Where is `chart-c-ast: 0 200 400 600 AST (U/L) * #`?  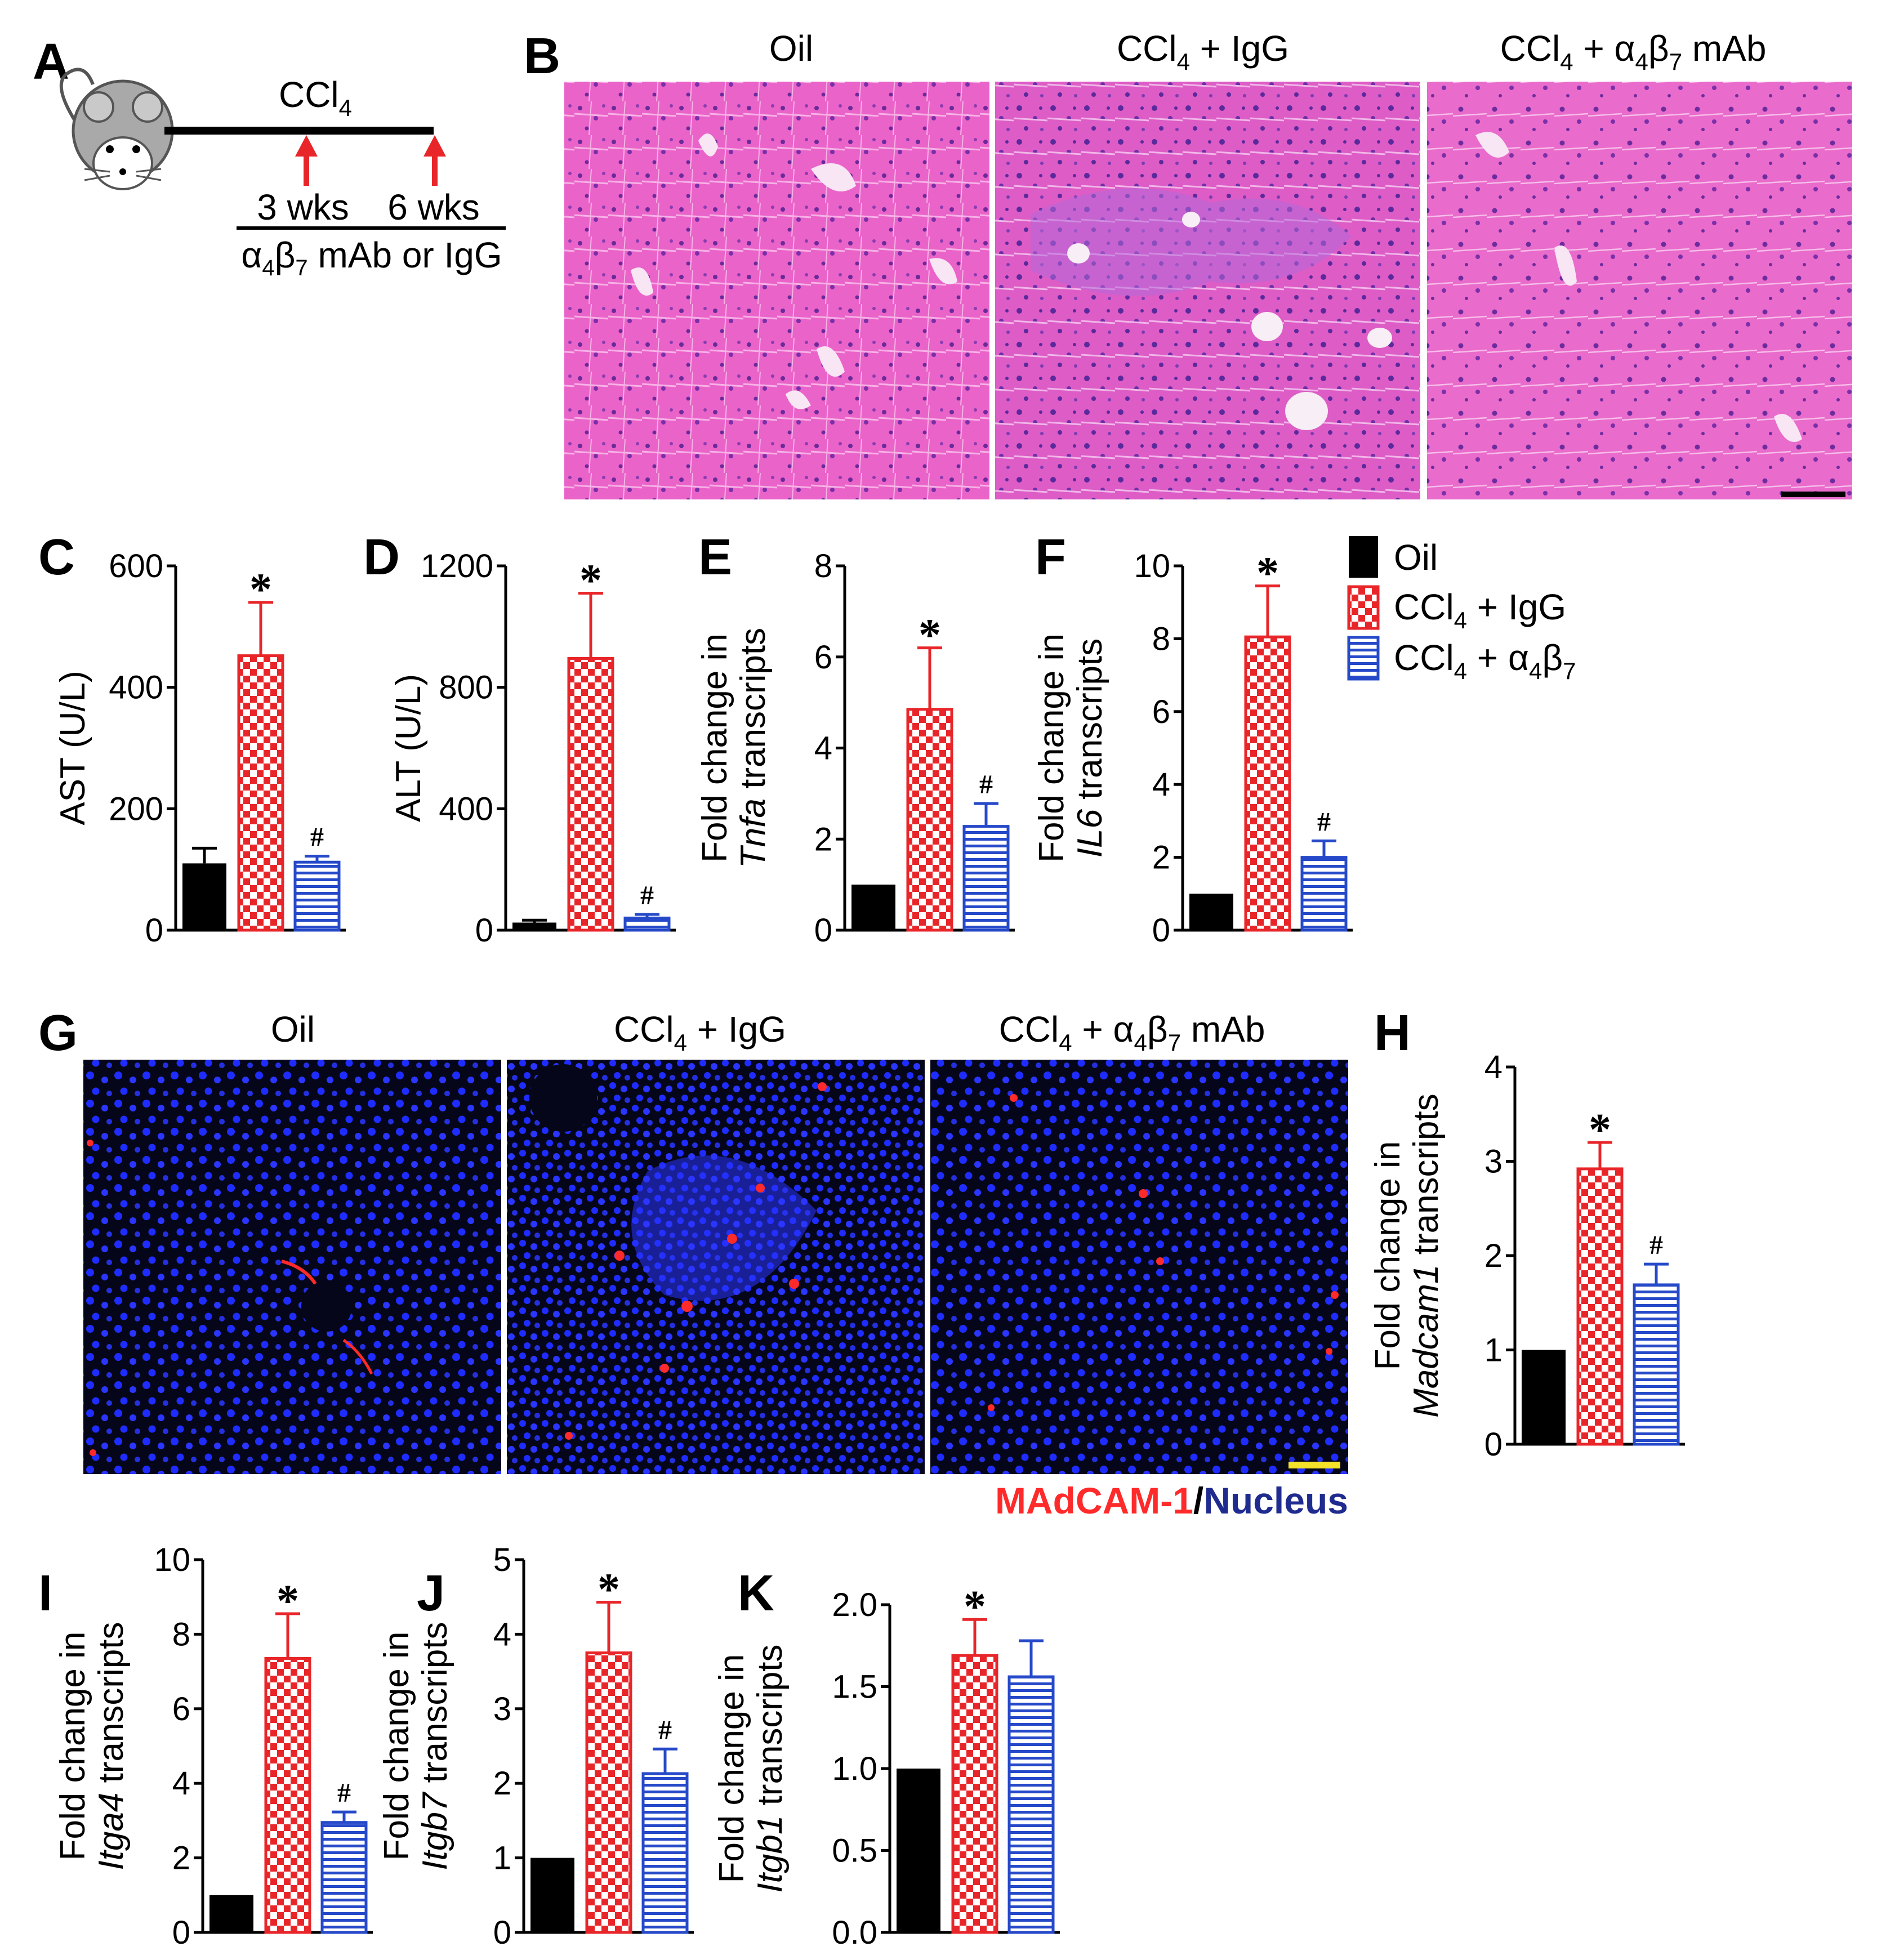 chart-c-ast: 0 200 400 600 AST (U/L) * # is located at coordinates (200, 748).